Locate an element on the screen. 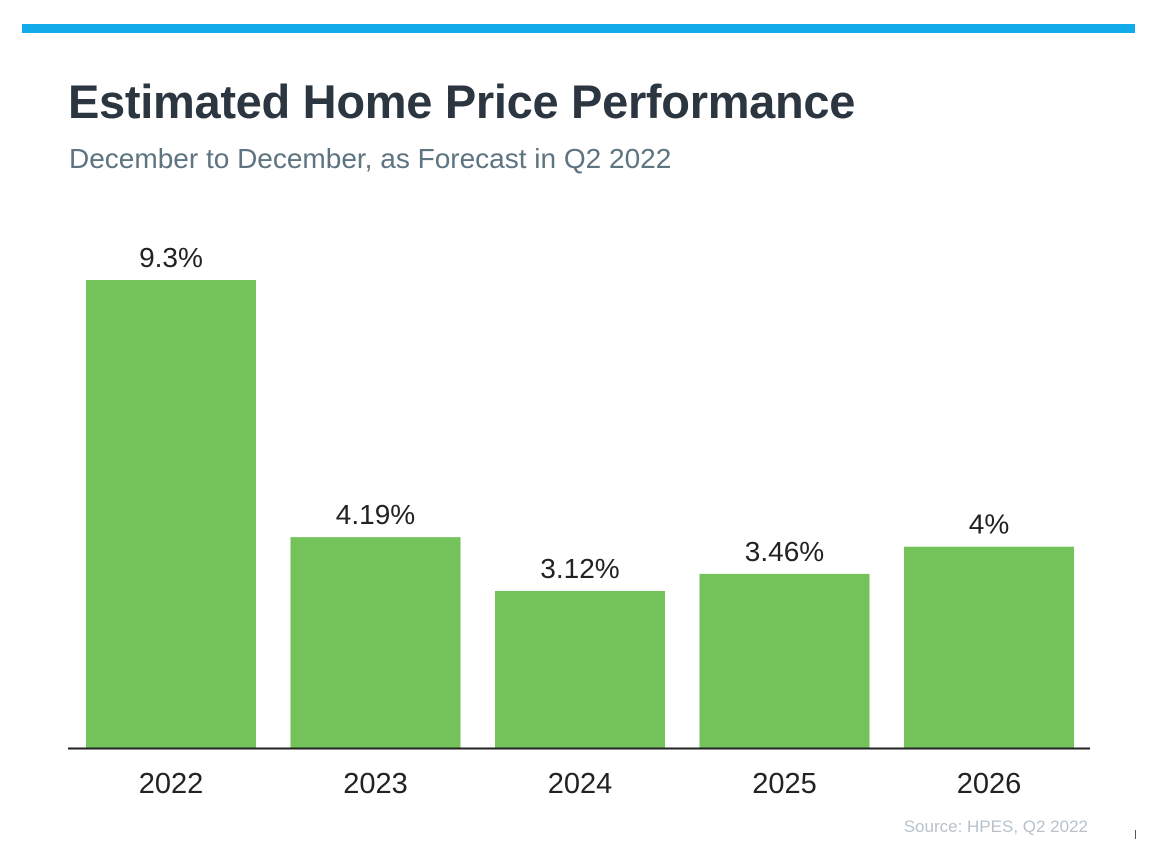 This screenshot has width=1149, height=841. x-tick-label-2025: 2025 is located at coordinates (784, 784).